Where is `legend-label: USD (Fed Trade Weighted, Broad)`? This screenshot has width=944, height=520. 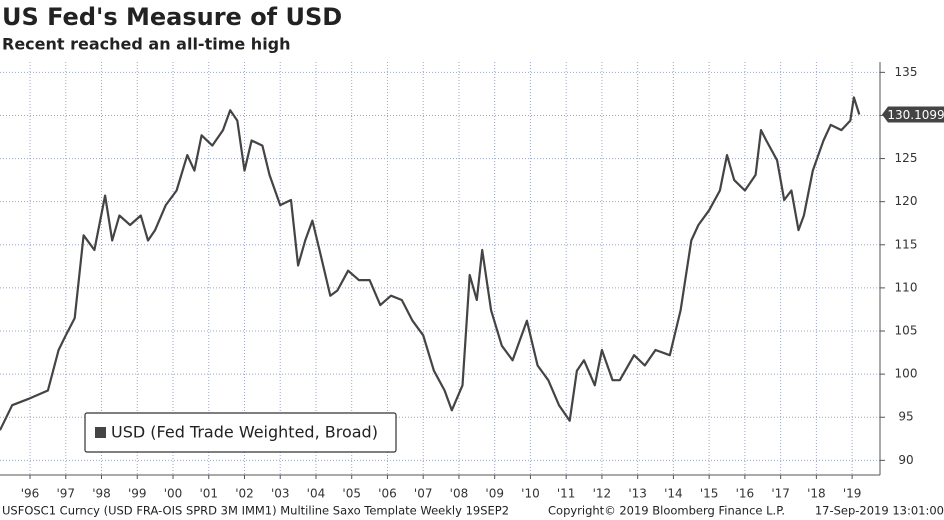 legend-label: USD (Fed Trade Weighted, Broad) is located at coordinates (244, 432).